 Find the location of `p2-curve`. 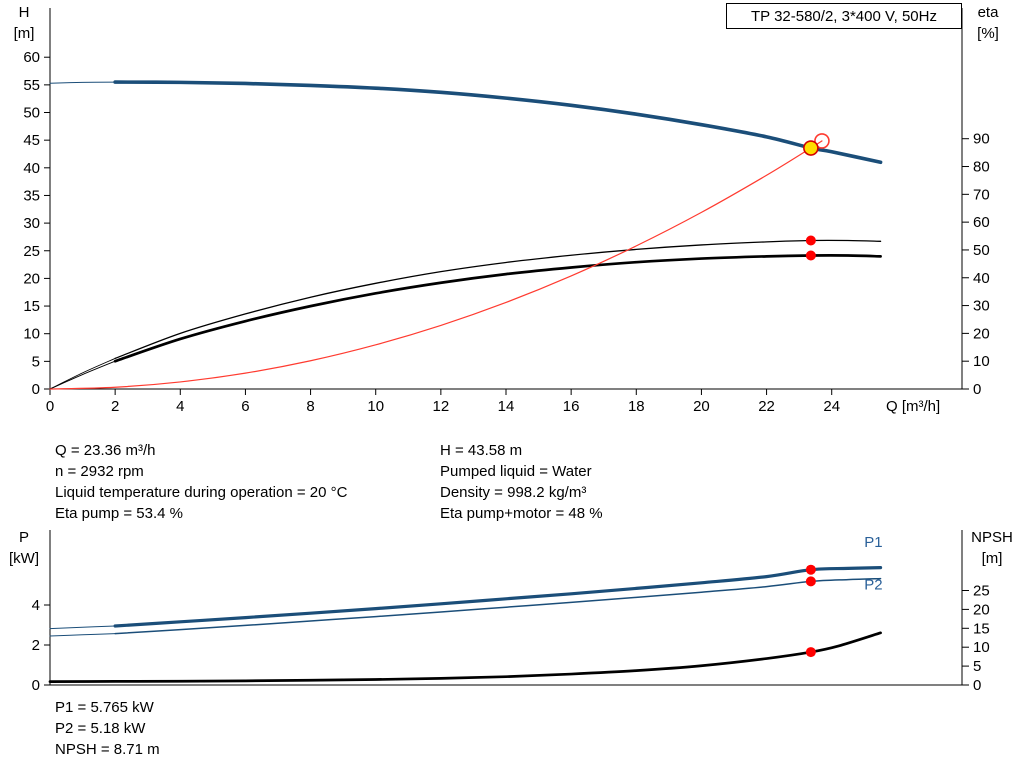

p2-curve is located at coordinates (498, 606).